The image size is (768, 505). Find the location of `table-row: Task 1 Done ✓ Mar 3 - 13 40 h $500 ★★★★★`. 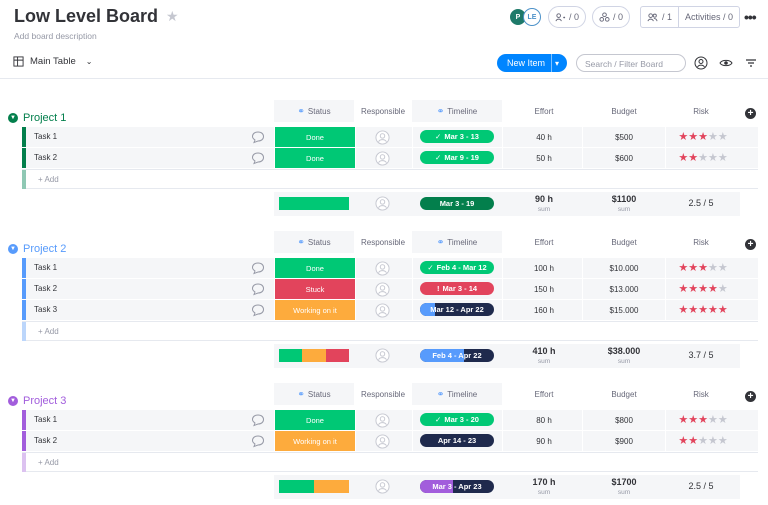

table-row: Task 1 Done ✓ Mar 3 - 13 40 h $500 ★★★★★ is located at coordinates (390, 137).